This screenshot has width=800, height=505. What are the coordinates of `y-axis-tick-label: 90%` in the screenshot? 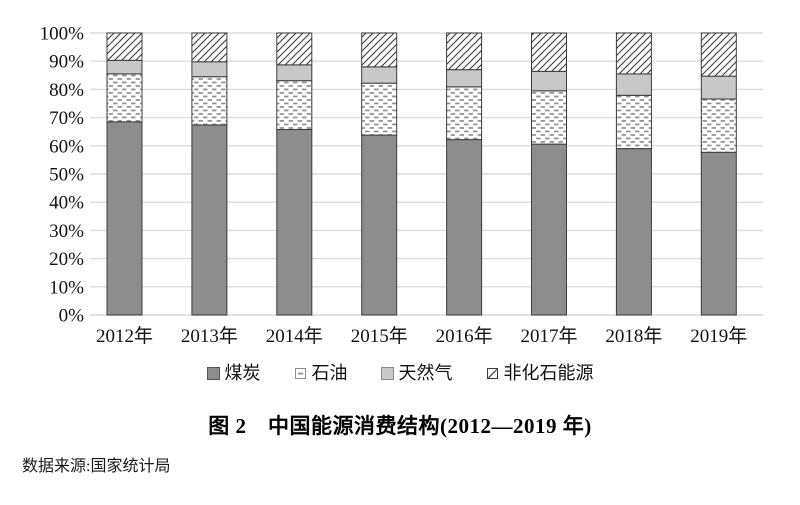 It's located at (66, 62).